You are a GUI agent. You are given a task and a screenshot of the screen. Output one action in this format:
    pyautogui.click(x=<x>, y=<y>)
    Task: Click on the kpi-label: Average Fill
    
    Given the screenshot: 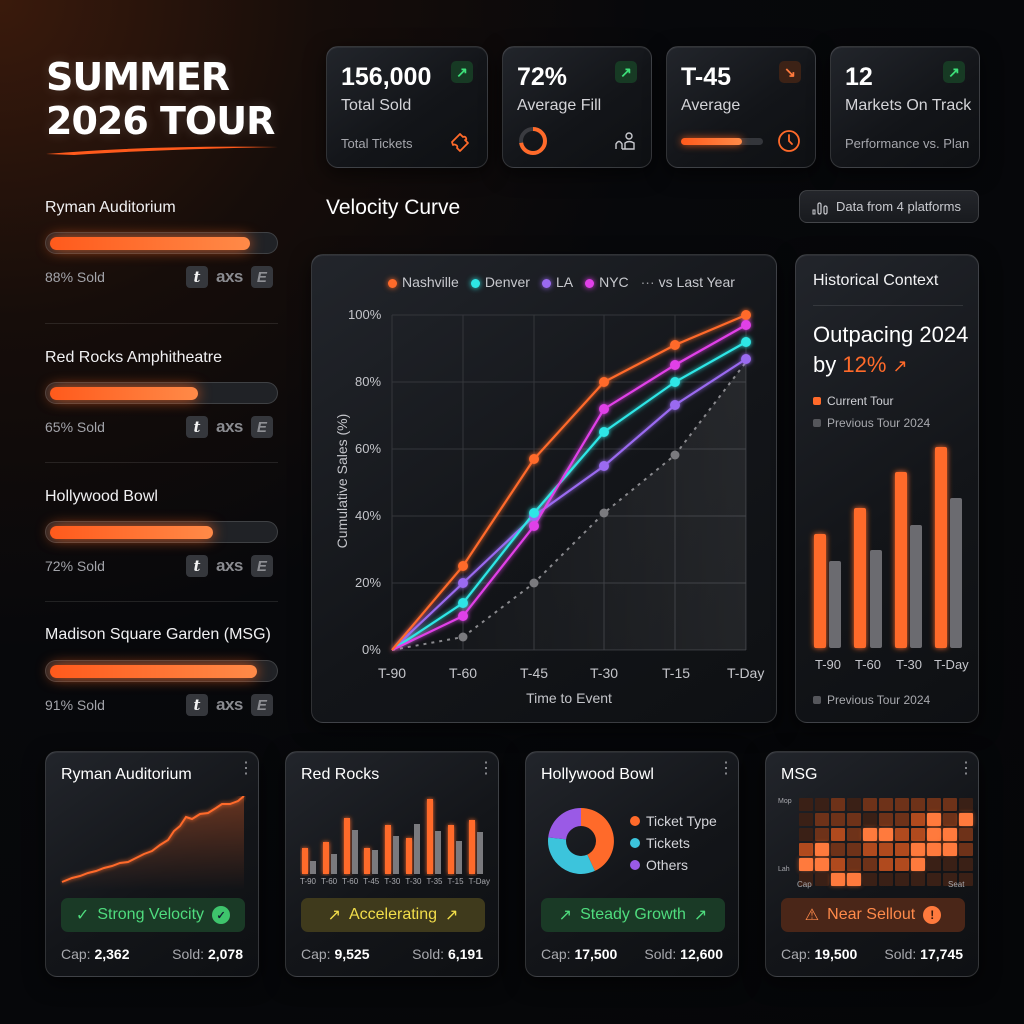 What is the action you would take?
    pyautogui.click(x=559, y=105)
    